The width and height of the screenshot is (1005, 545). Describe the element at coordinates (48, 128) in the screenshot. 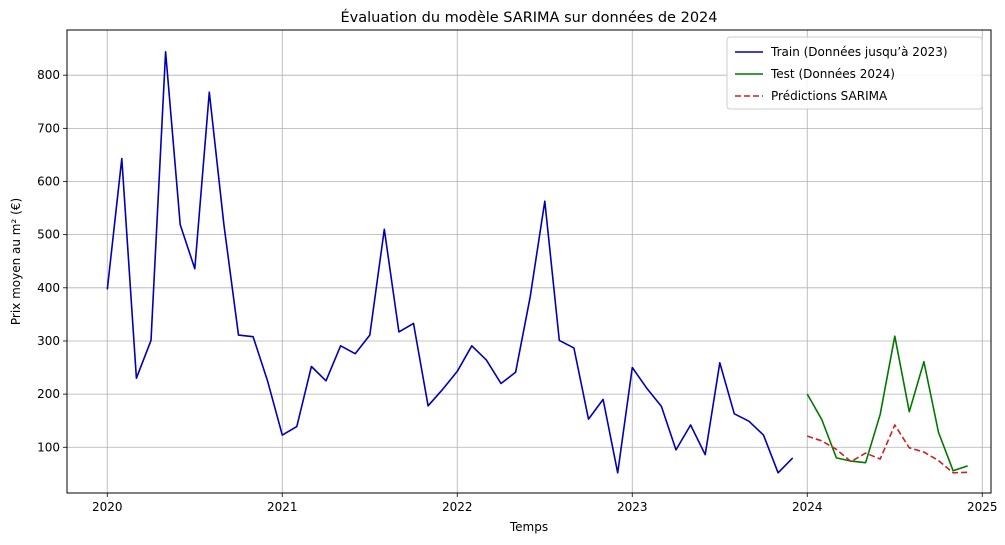

I see `y-tick-label: 700` at that location.